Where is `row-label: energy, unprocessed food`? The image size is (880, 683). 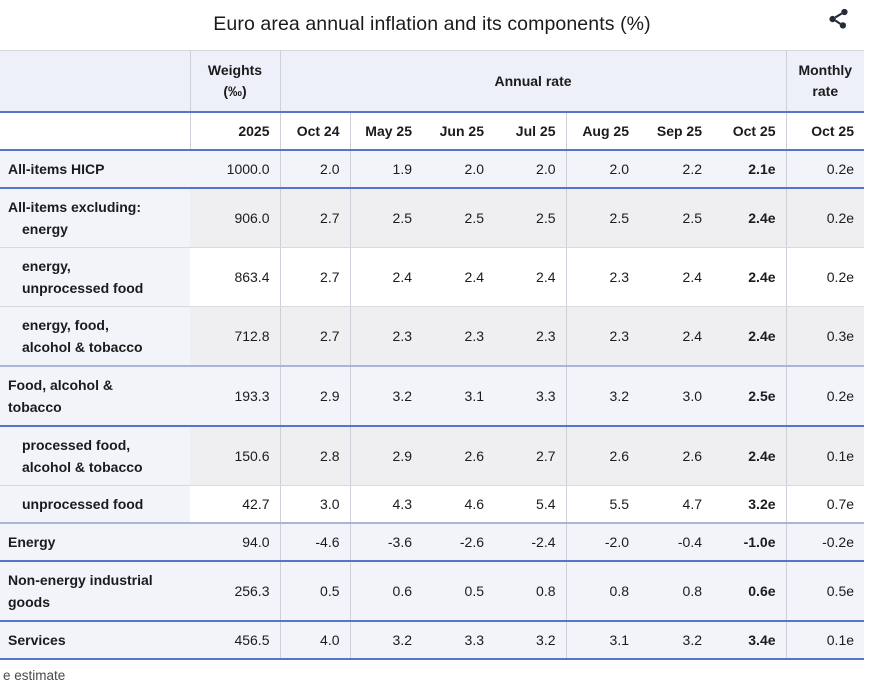 row-label: energy, unprocessed food is located at coordinates (95, 277).